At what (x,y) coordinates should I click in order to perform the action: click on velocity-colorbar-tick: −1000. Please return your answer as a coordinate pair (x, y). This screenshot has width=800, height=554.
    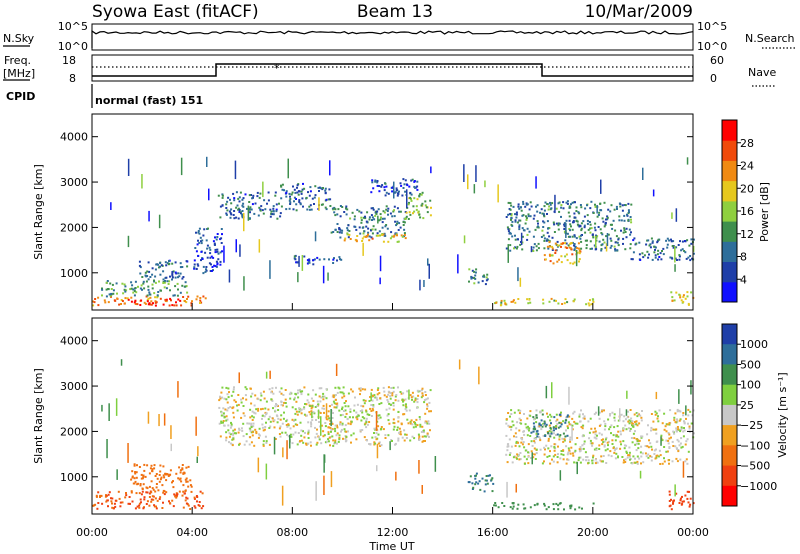
    Looking at the image, I should click on (758, 486).